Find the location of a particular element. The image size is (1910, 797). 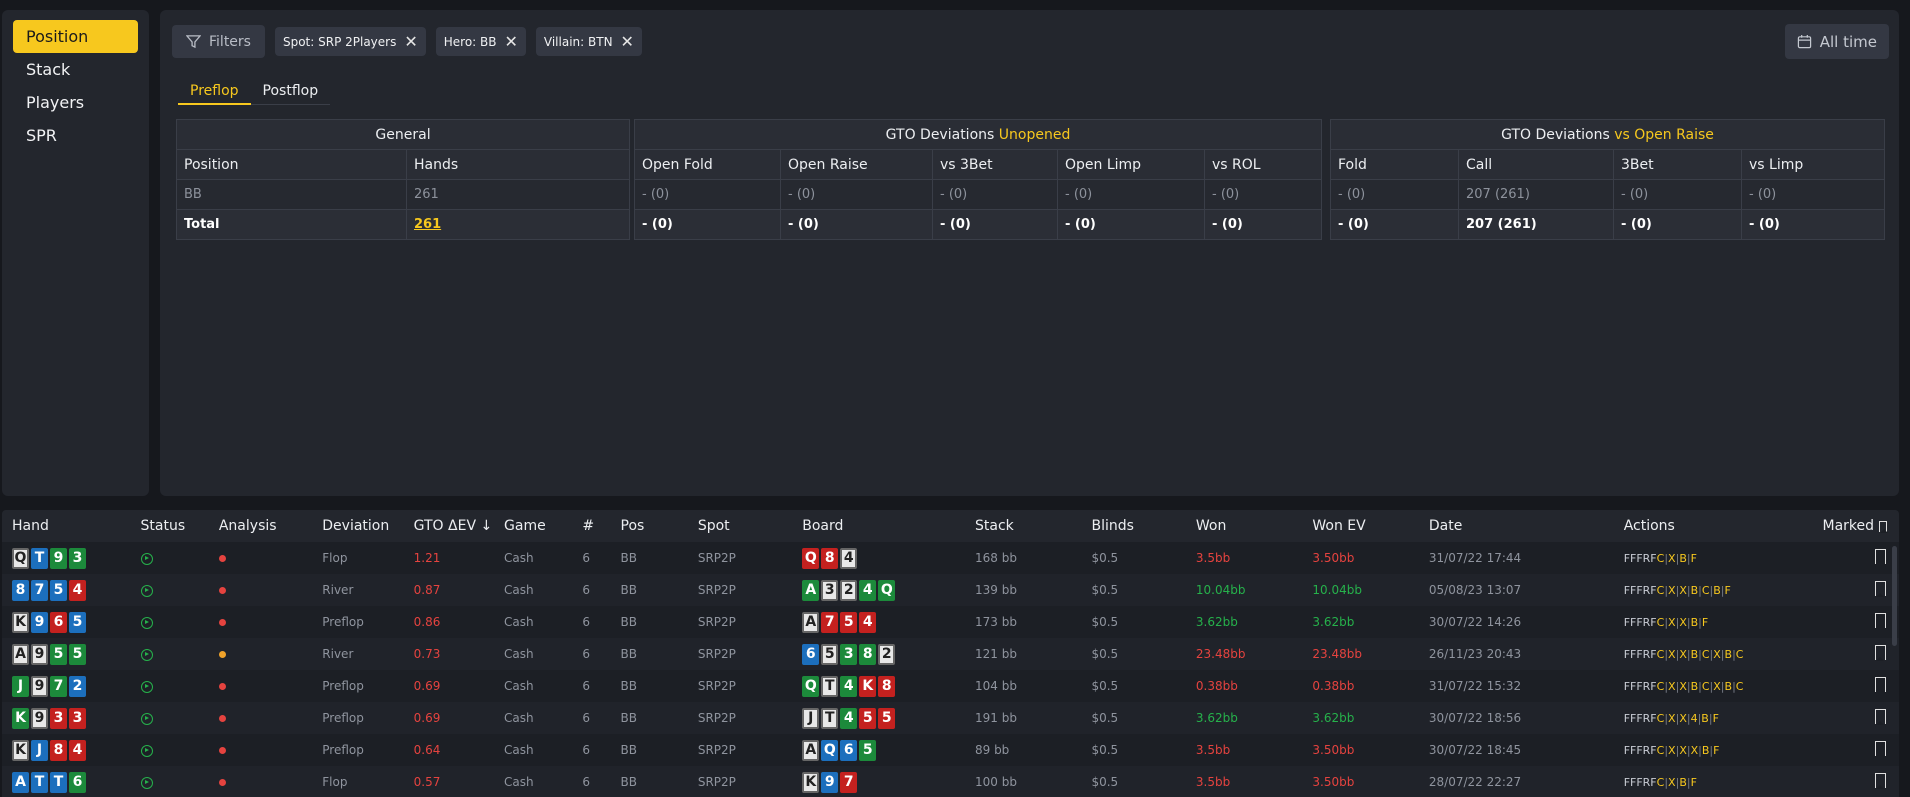

total-hands-link: 261 is located at coordinates (518, 224).